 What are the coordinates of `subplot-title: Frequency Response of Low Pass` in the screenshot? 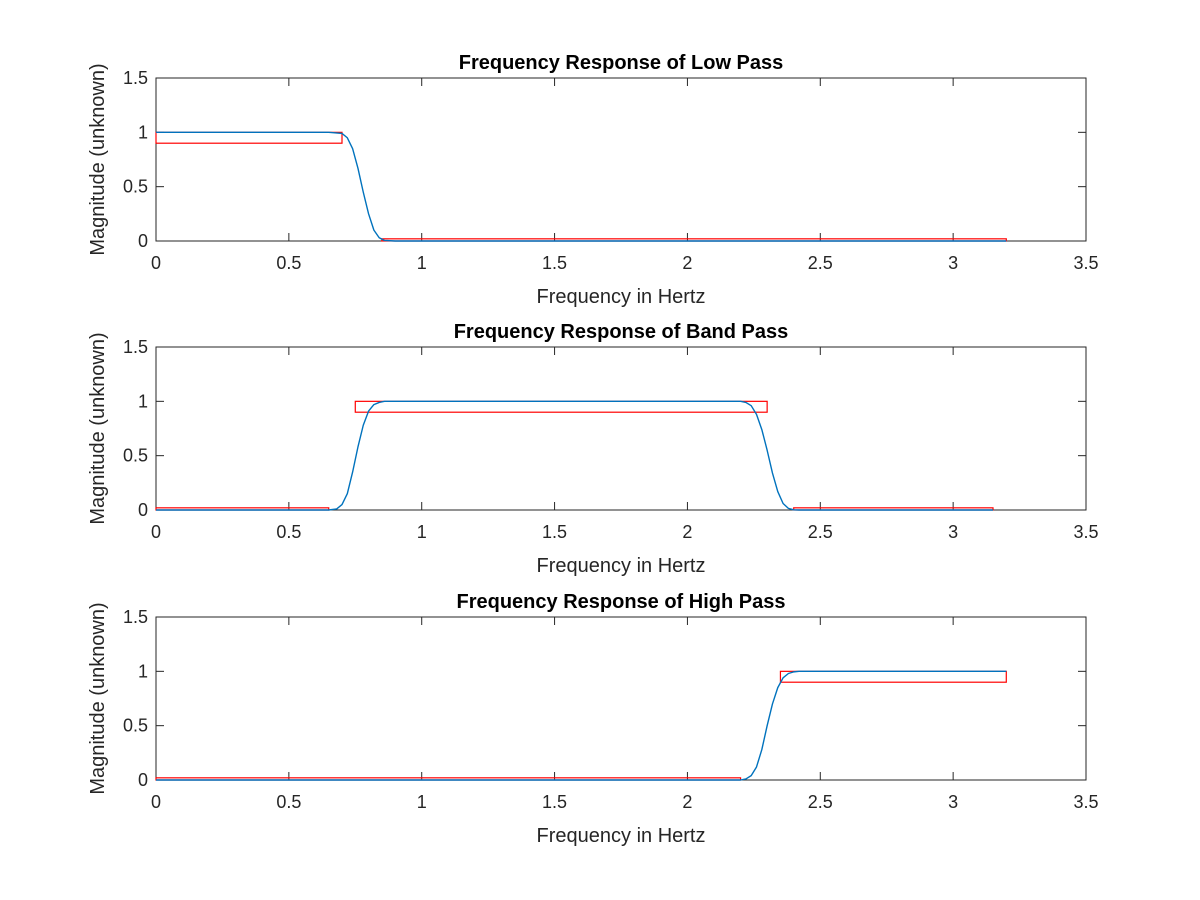 It's located at (621, 63).